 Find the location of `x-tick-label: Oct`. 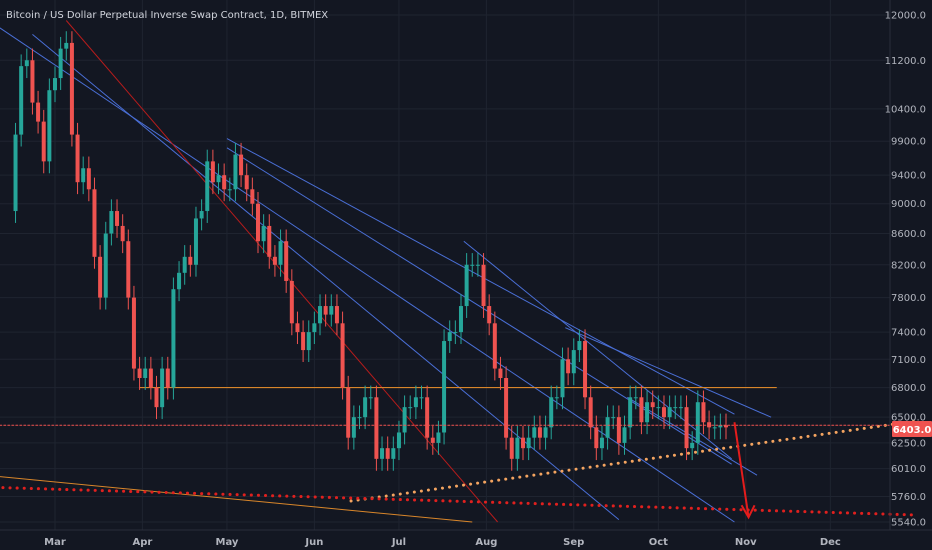

x-tick-label: Oct is located at coordinates (658, 542).